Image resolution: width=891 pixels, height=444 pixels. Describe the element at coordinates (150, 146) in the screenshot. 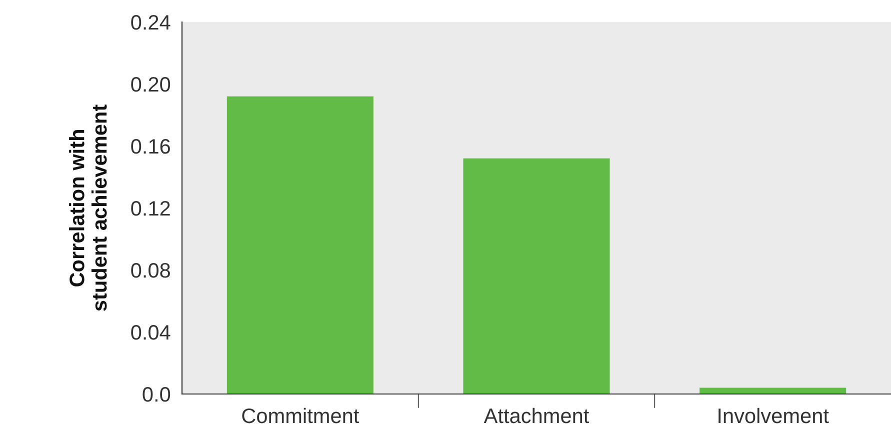

I see `y-tick-label: 0.16` at that location.